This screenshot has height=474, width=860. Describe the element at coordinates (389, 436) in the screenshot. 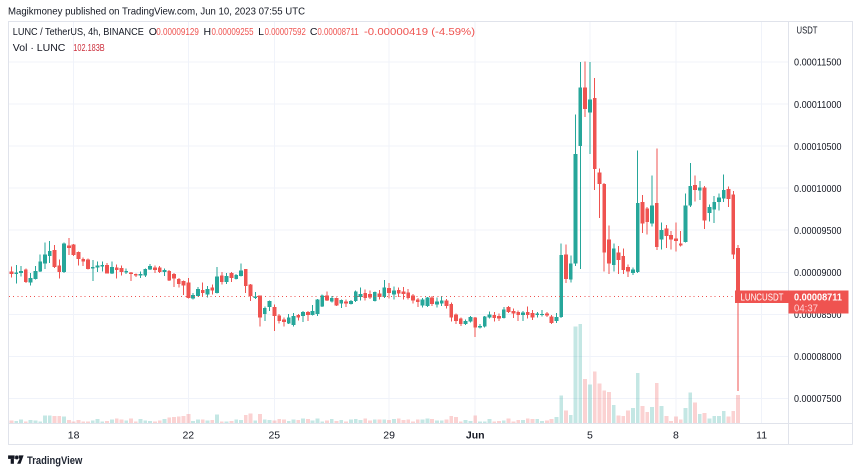

I see `svg-text: 29` at that location.